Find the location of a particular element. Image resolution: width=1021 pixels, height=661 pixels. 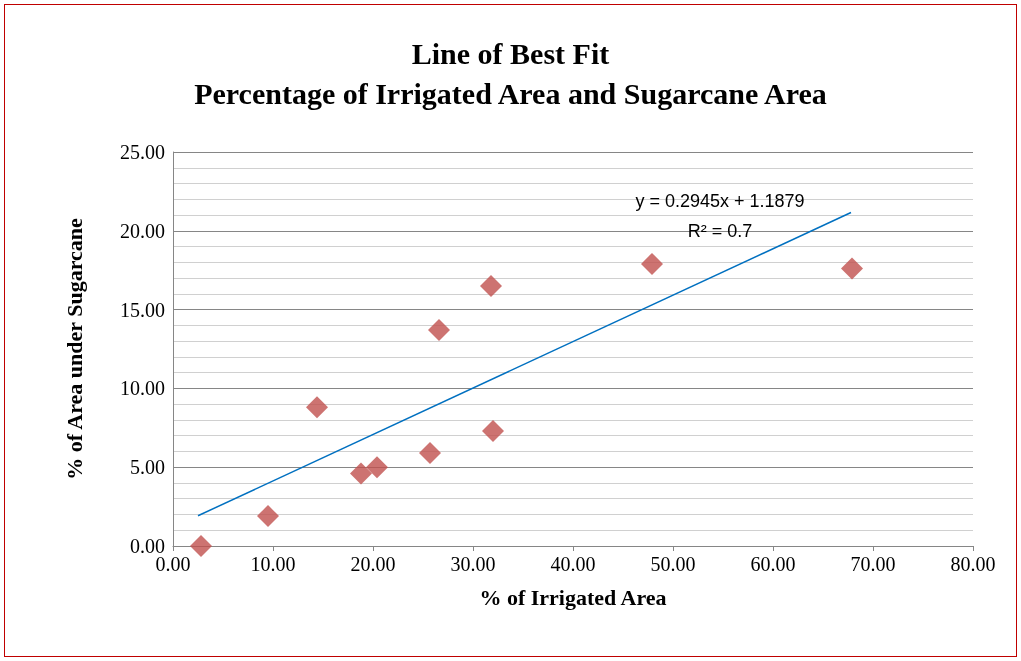

y-tick-label: 10.00 is located at coordinates (142, 388).